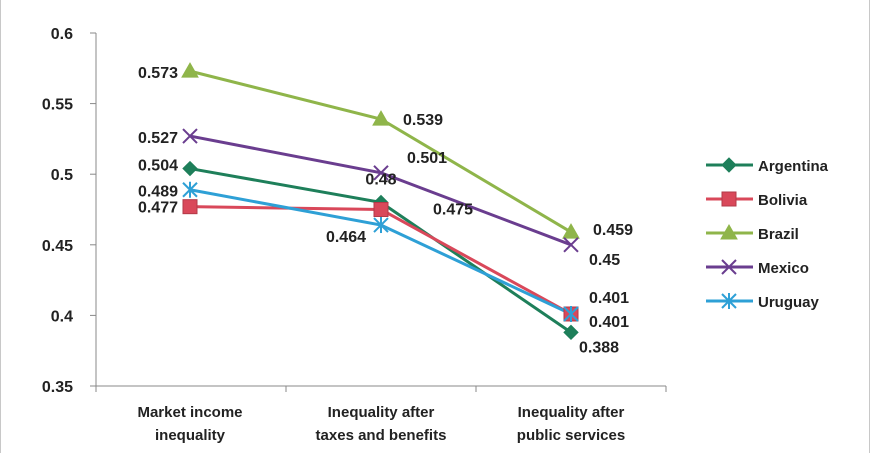 Image resolution: width=870 pixels, height=453 pixels. What do you see at coordinates (729, 165) in the screenshot?
I see `legend-marker-argentina` at bounding box center [729, 165].